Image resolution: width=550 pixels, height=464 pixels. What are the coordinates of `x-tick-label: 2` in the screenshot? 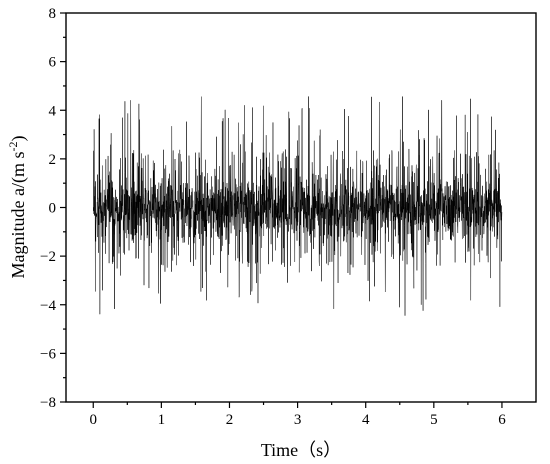 It's located at (230, 420).